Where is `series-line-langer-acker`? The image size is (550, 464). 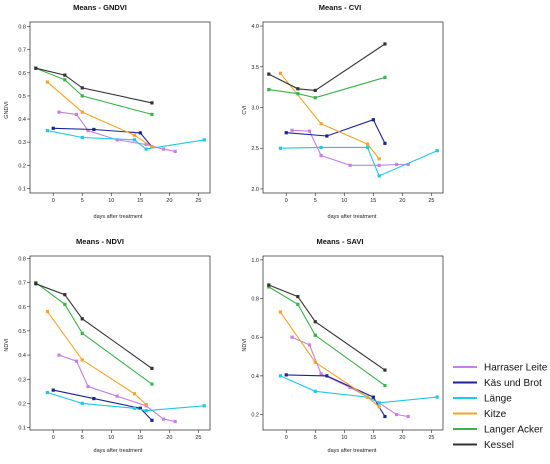 series-line-langer-acker is located at coordinates (94, 333).